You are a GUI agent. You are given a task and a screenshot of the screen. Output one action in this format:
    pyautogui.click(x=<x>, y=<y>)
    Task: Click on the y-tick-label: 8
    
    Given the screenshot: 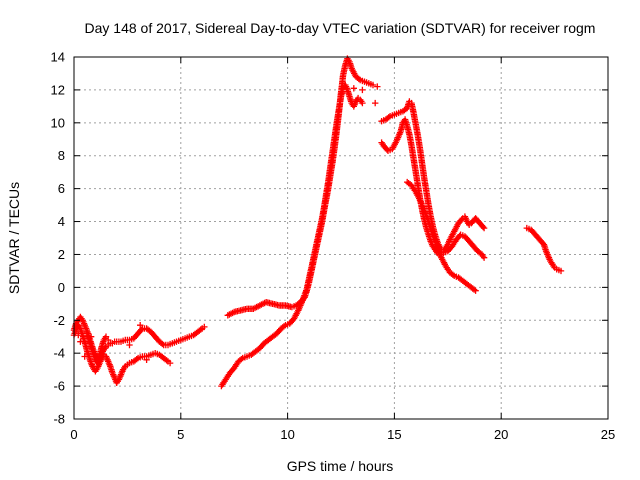 What is the action you would take?
    pyautogui.click(x=61, y=155)
    